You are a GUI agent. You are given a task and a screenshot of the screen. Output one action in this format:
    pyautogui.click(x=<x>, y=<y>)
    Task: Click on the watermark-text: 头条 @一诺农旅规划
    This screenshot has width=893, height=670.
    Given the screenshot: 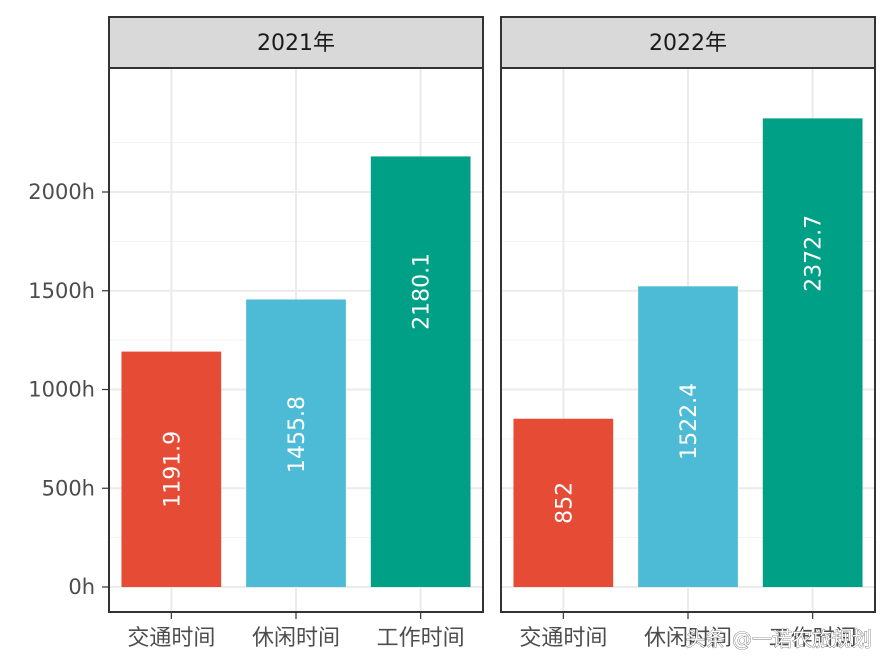 What is the action you would take?
    pyautogui.click(x=779, y=639)
    